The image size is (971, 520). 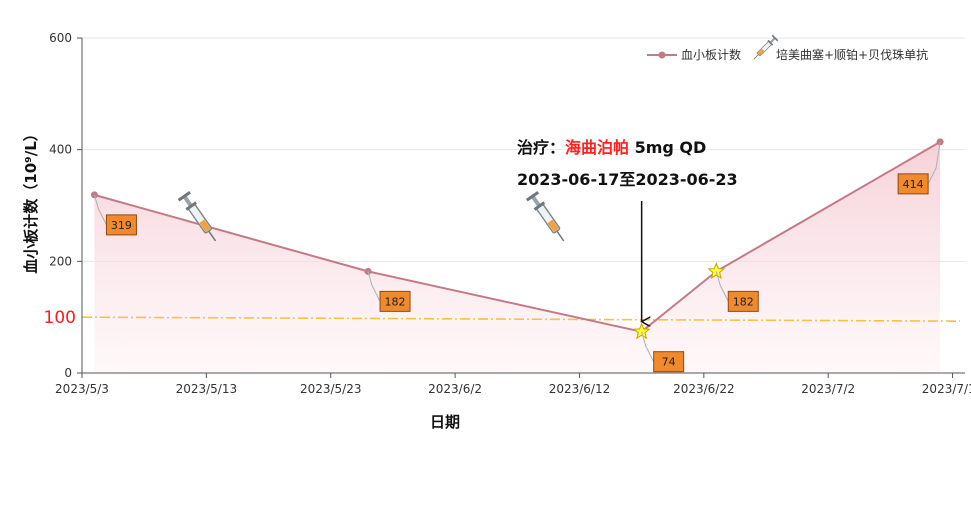 I want to click on data-label: 319, so click(x=121, y=225).